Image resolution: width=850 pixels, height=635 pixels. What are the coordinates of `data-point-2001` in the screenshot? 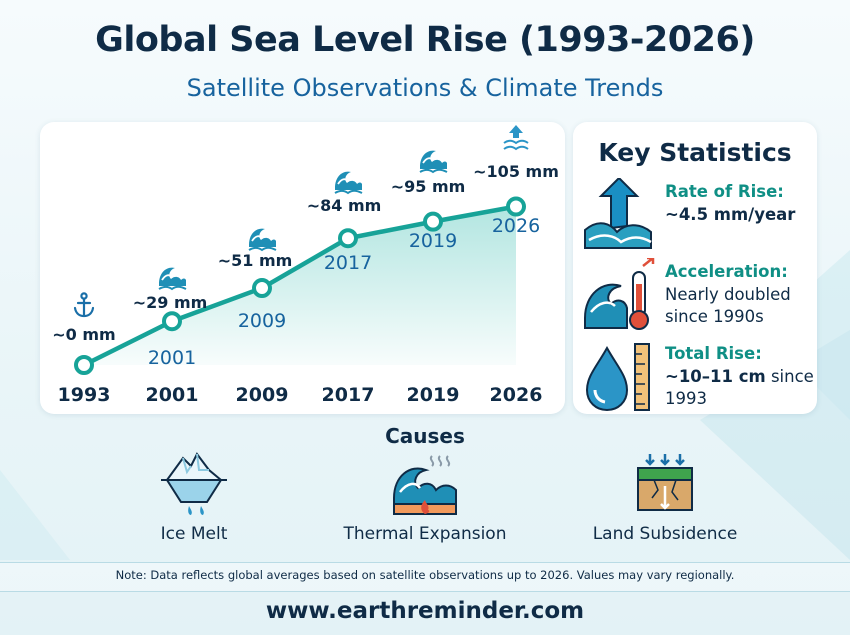 It's located at (172, 321).